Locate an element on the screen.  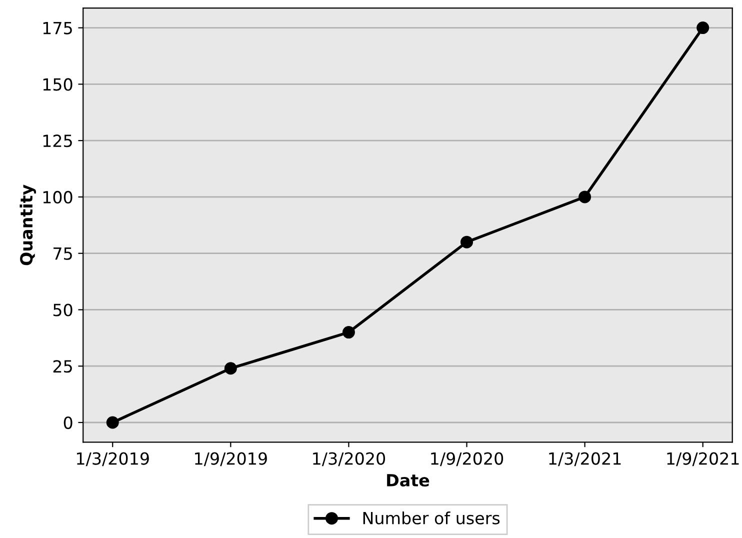
x-tick-label: 1/9/2021 is located at coordinates (703, 459).